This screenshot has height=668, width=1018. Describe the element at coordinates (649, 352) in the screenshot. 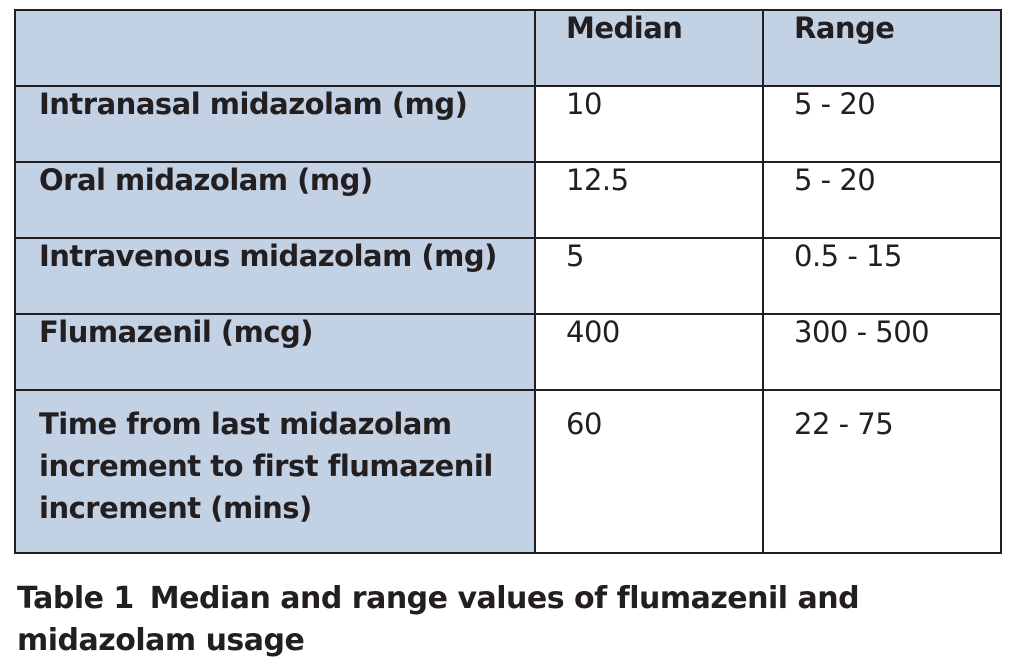

I see `median-value: 400` at that location.